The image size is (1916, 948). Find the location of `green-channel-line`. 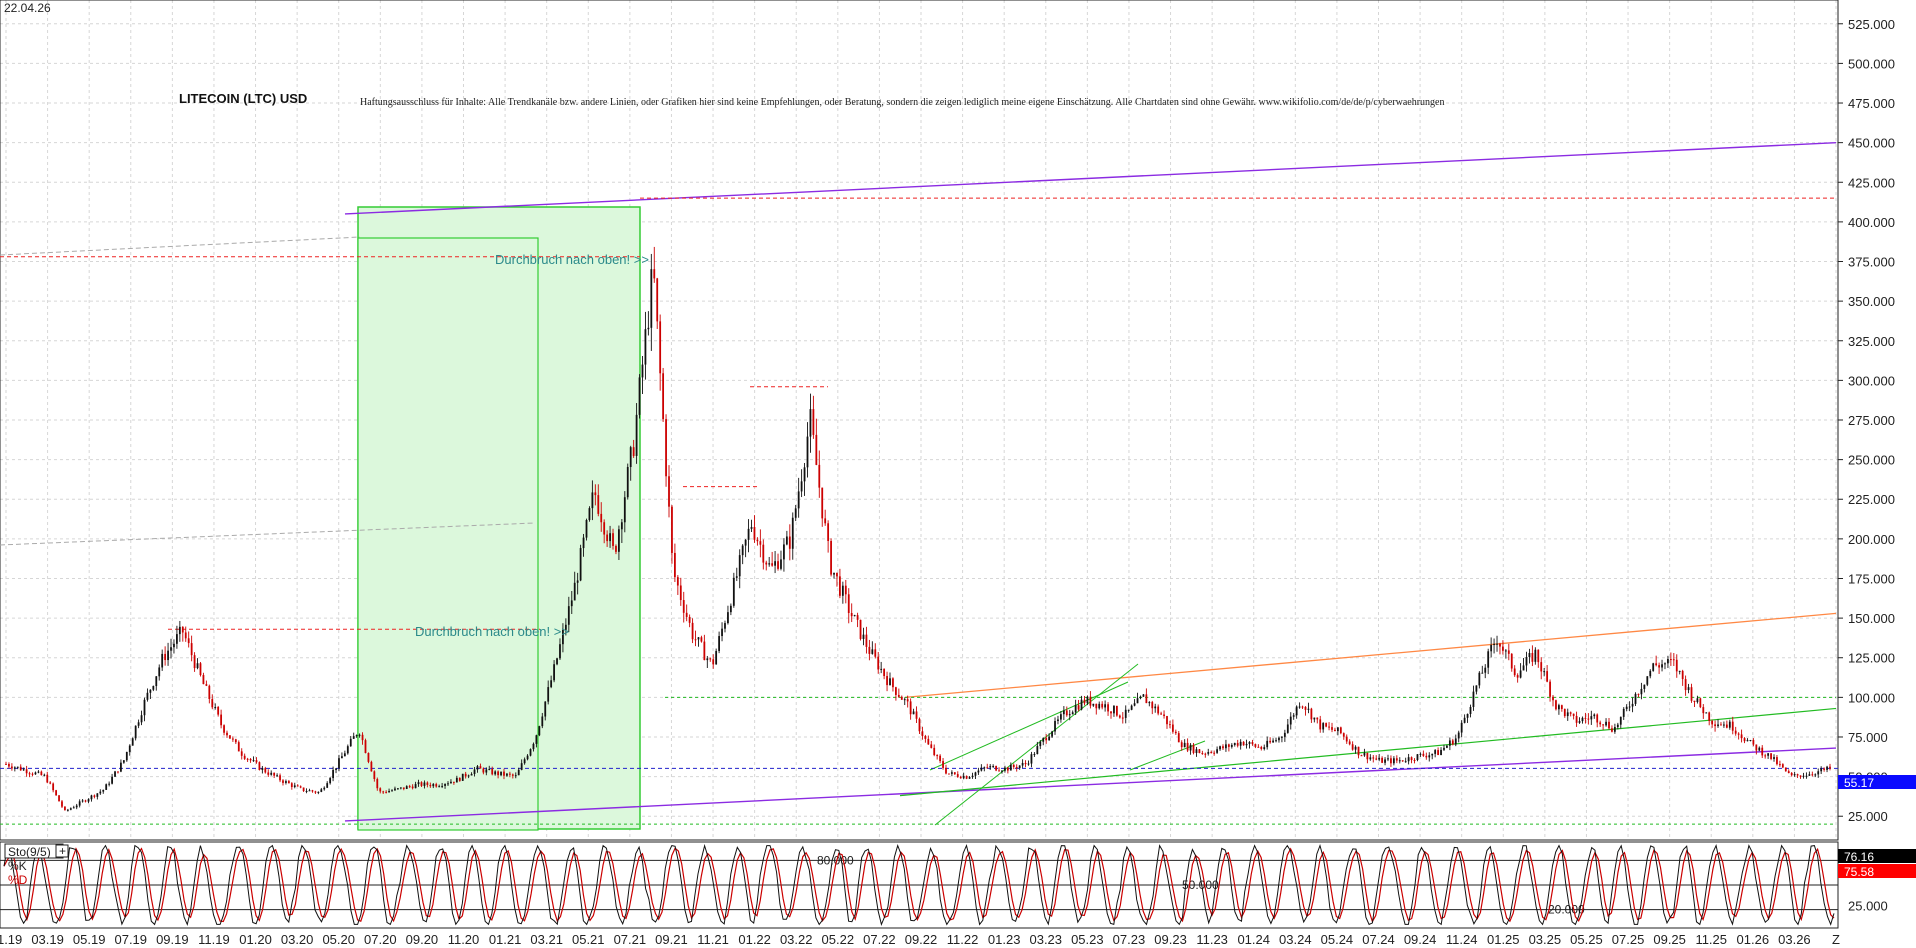

green-channel-line is located at coordinates (1029, 726).